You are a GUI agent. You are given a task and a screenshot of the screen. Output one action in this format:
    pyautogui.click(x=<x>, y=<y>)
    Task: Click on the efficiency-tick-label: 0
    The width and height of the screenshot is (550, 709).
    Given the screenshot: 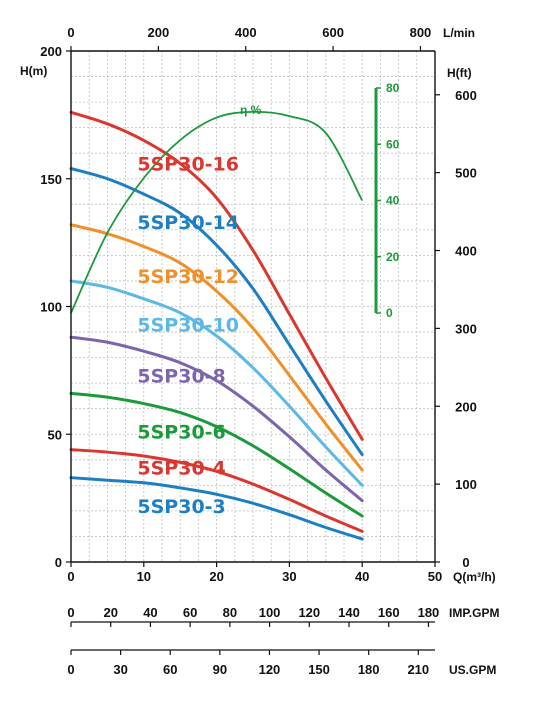 What is the action you would take?
    pyautogui.click(x=389, y=313)
    